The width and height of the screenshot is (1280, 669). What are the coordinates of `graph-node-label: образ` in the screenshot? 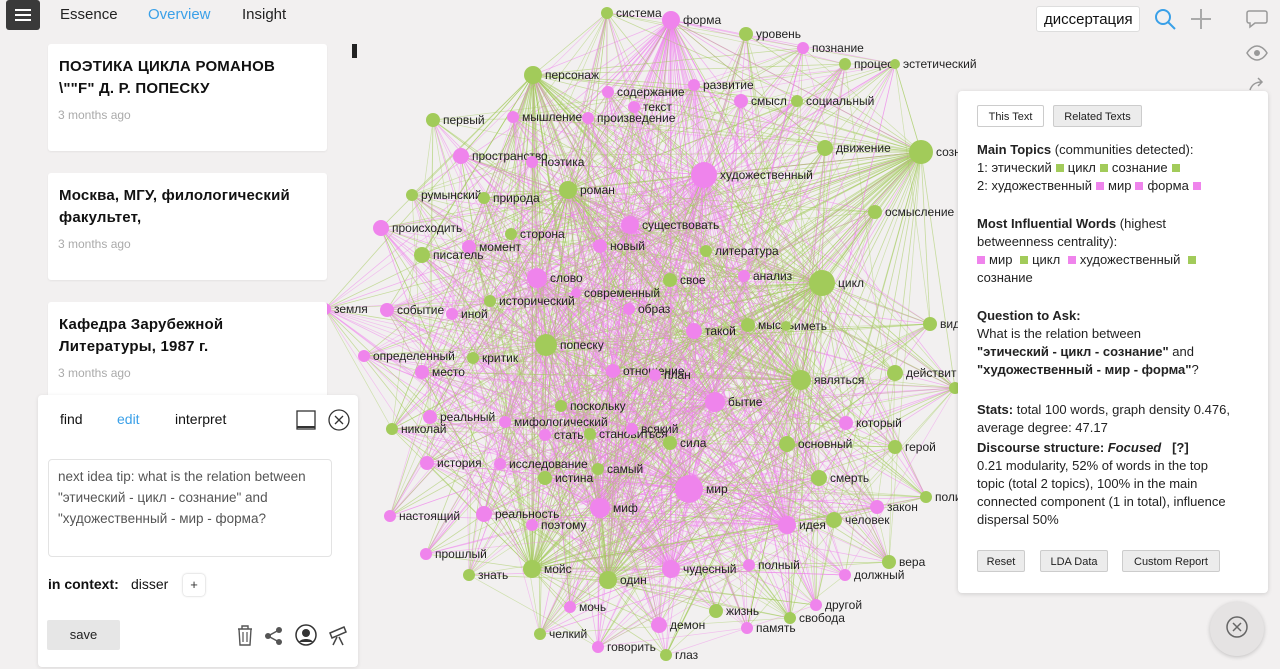 It's located at (654, 309).